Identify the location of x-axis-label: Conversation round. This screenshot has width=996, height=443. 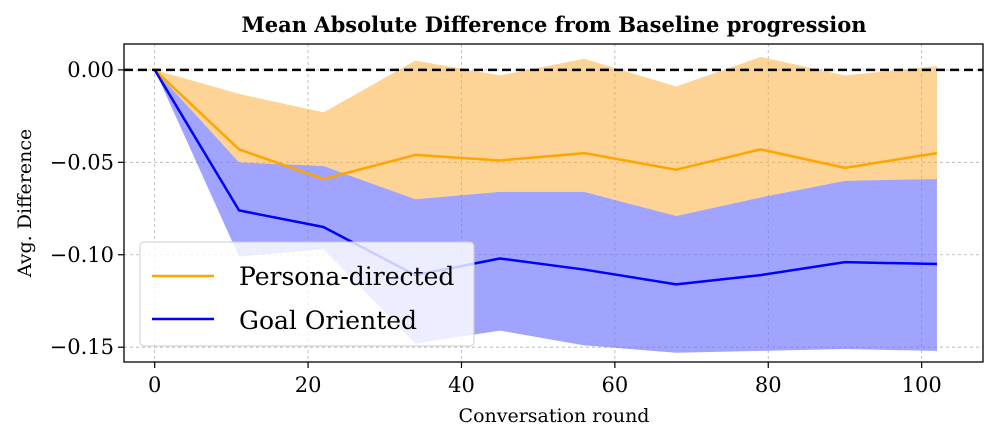
(554, 416).